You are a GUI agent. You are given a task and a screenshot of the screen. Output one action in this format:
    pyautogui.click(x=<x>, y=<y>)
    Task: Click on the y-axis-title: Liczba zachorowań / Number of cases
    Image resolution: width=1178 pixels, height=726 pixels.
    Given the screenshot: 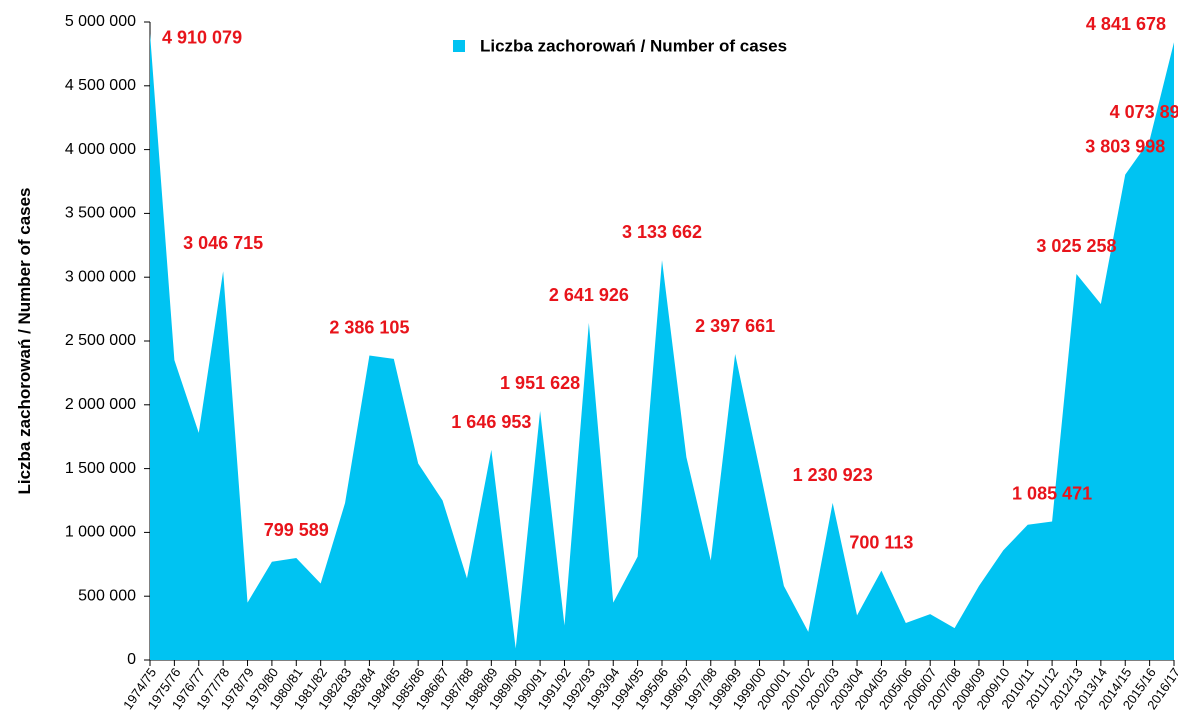 What is the action you would take?
    pyautogui.click(x=24, y=340)
    